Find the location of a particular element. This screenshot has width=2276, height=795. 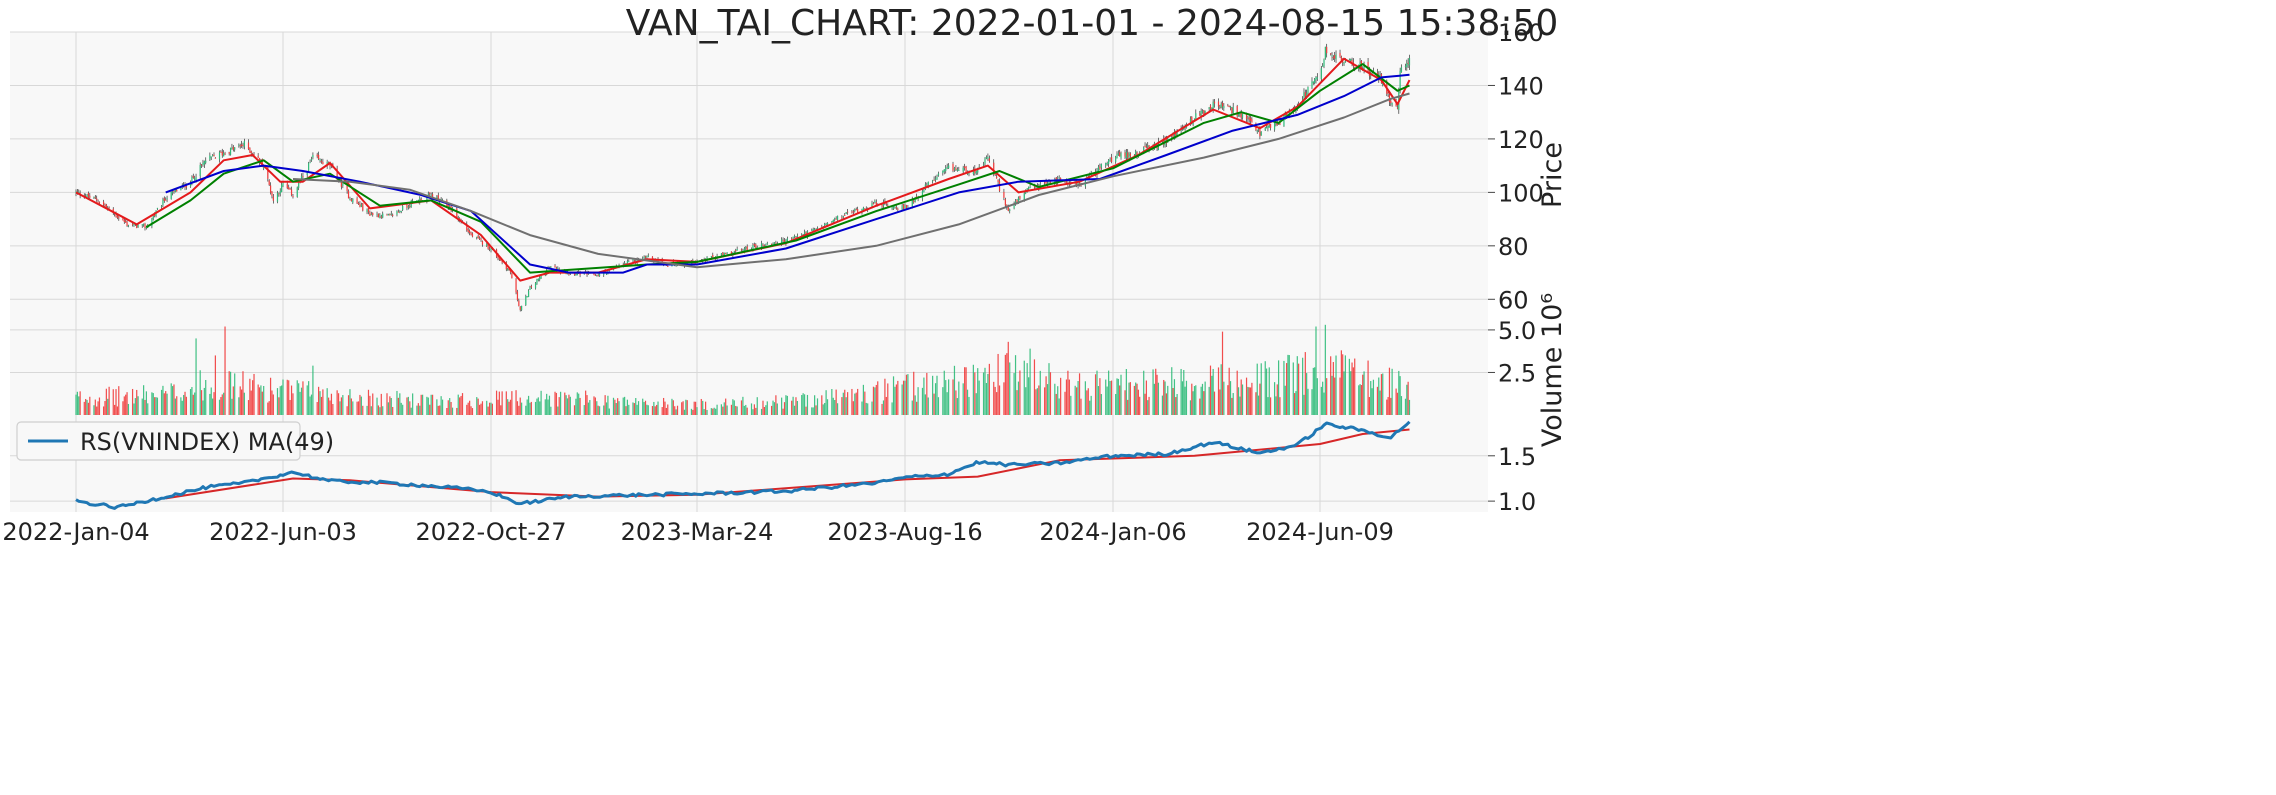

x-tick-label: 2022-Jun-03 is located at coordinates (283, 532).